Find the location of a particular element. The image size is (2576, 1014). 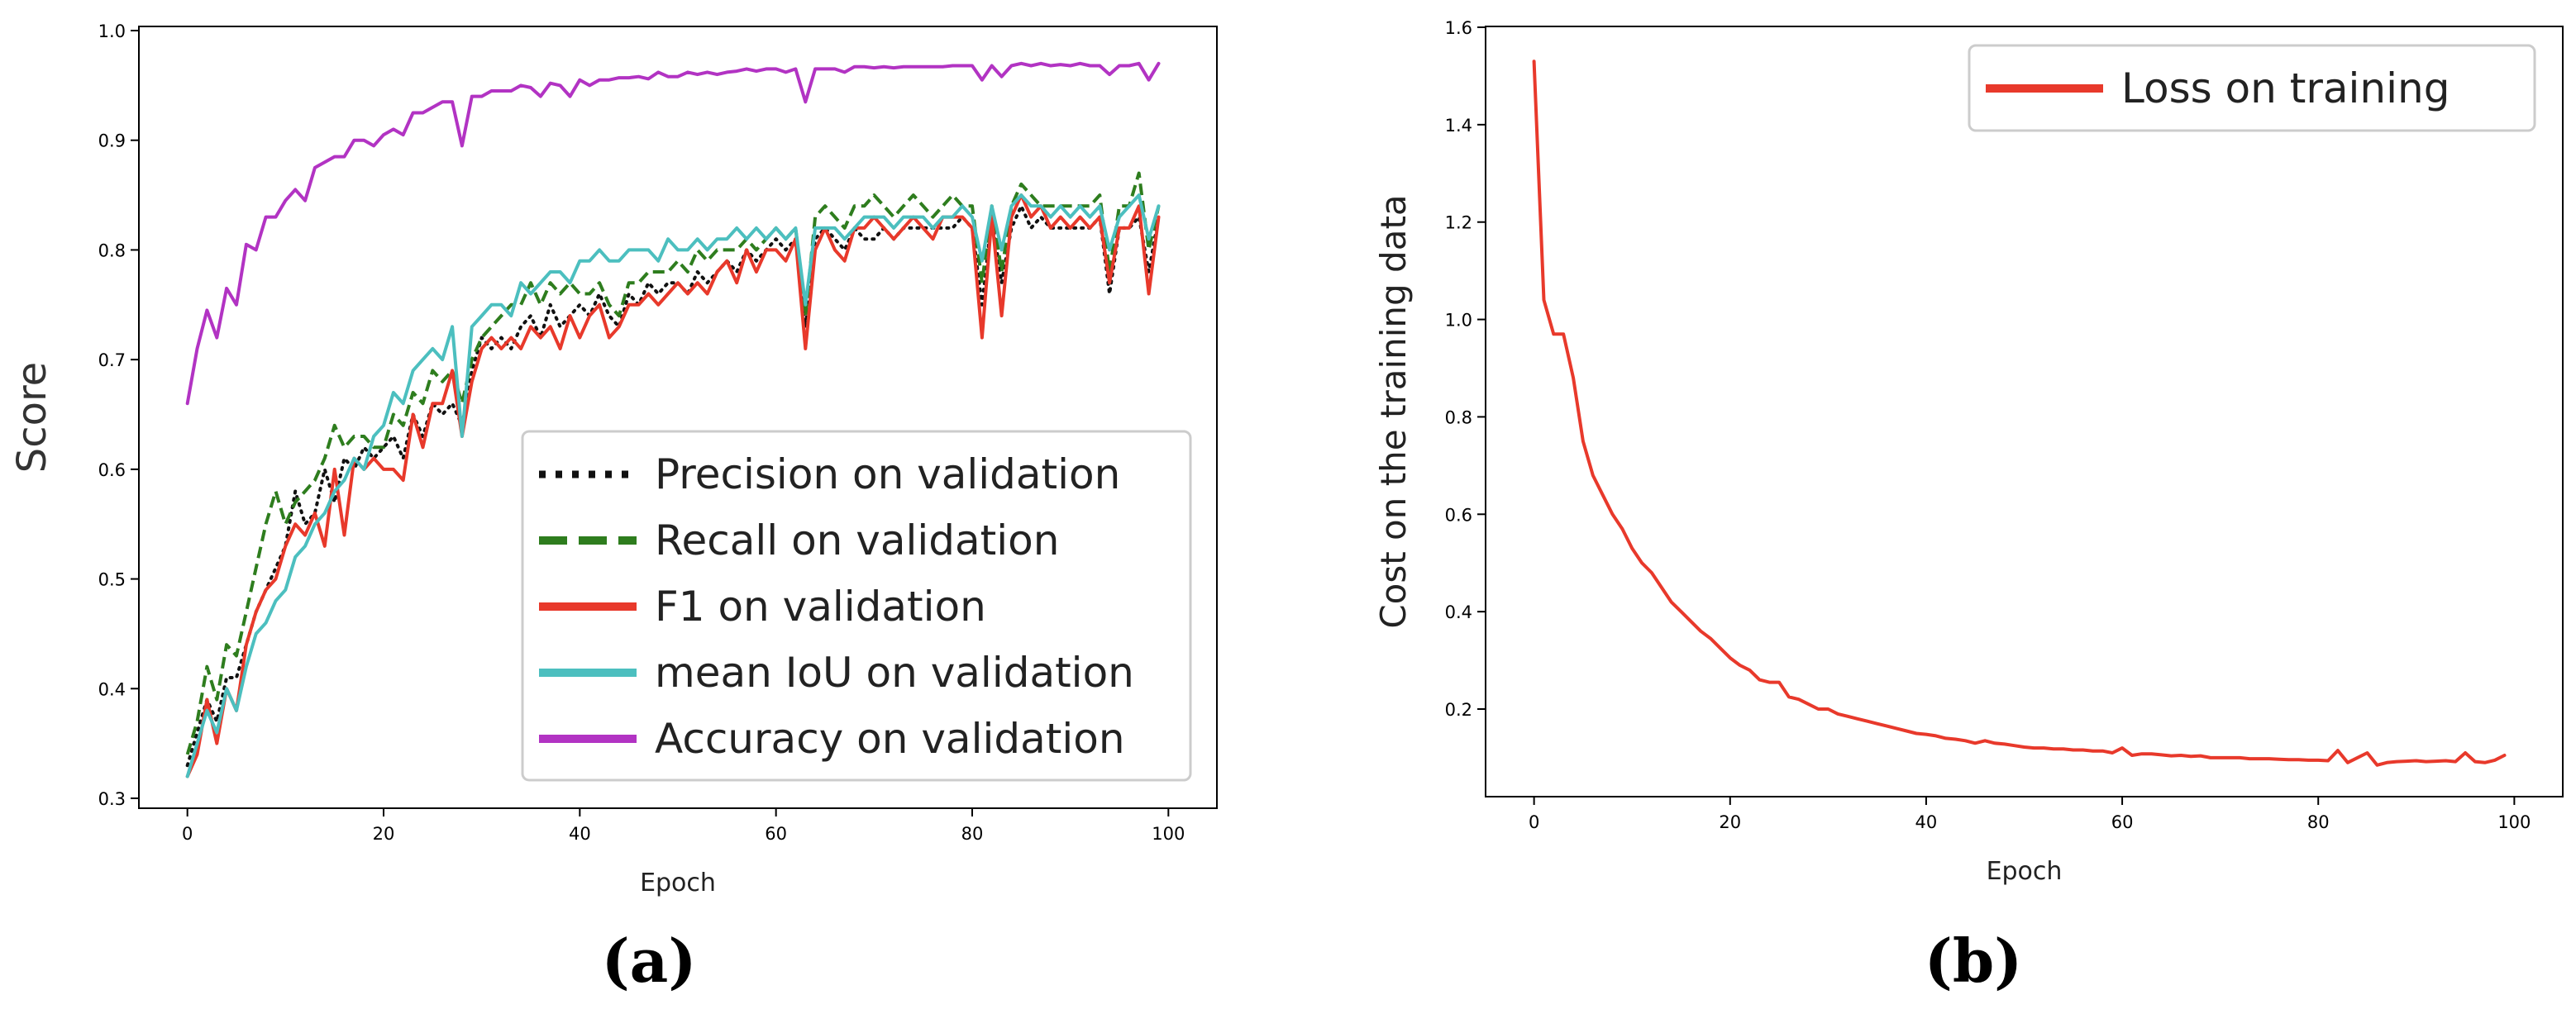

y-tick-label: 1.2 is located at coordinates (1458, 223).